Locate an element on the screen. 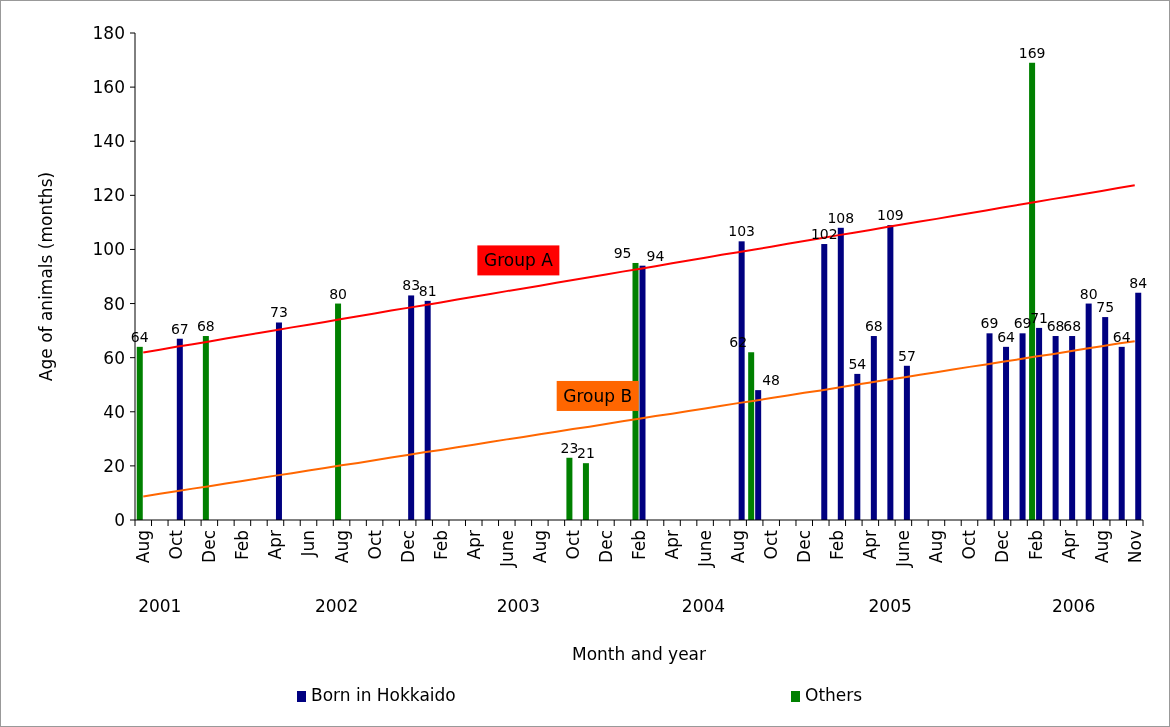 The height and width of the screenshot is (727, 1170). text: 2004 is located at coordinates (703, 606).